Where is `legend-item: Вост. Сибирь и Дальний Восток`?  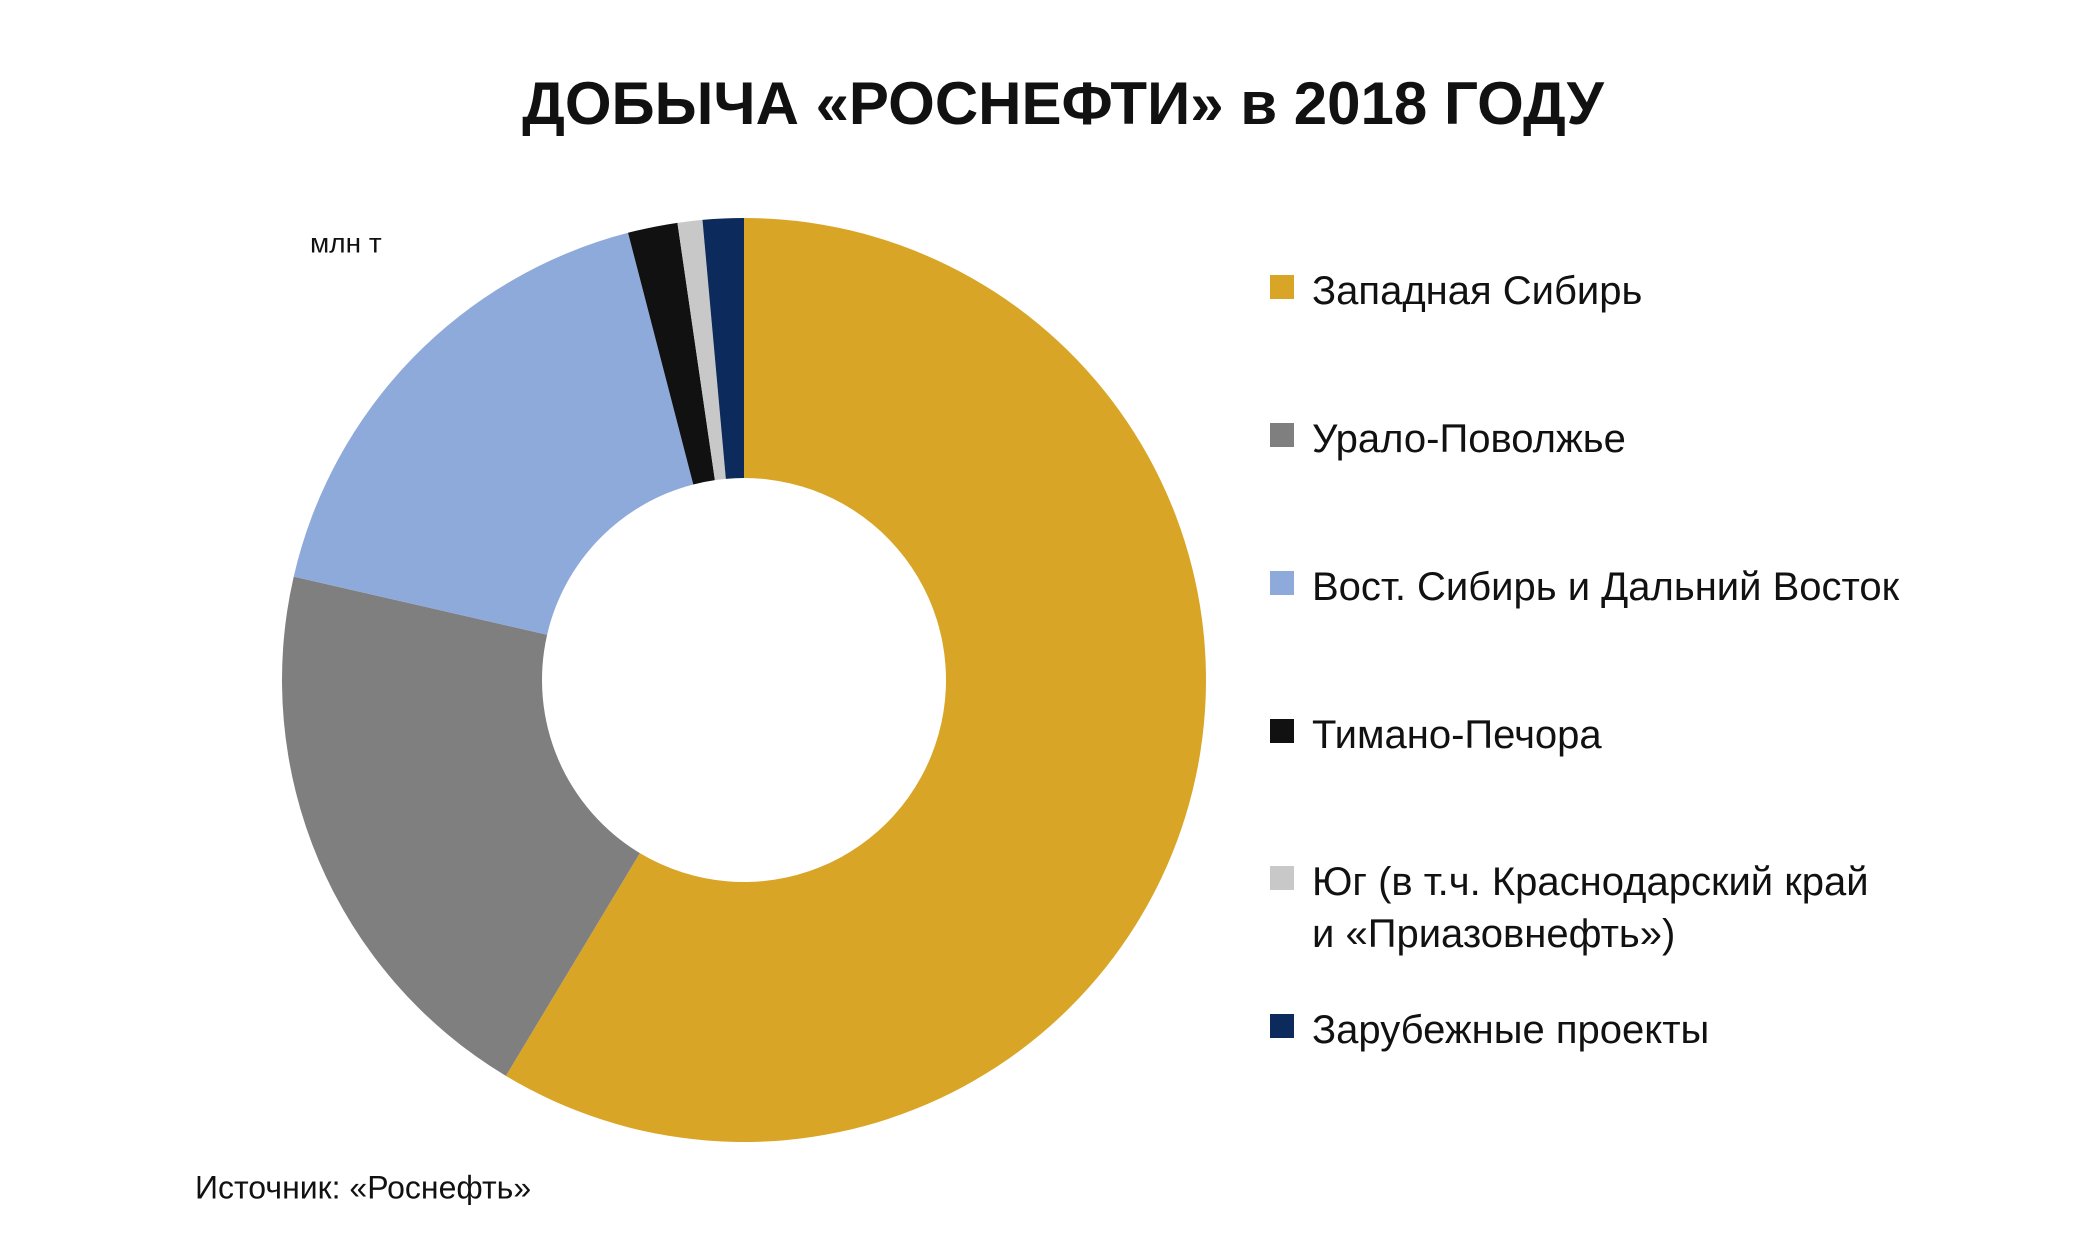
legend-item: Вост. Сибирь и Дальний Восток is located at coordinates (1670, 587).